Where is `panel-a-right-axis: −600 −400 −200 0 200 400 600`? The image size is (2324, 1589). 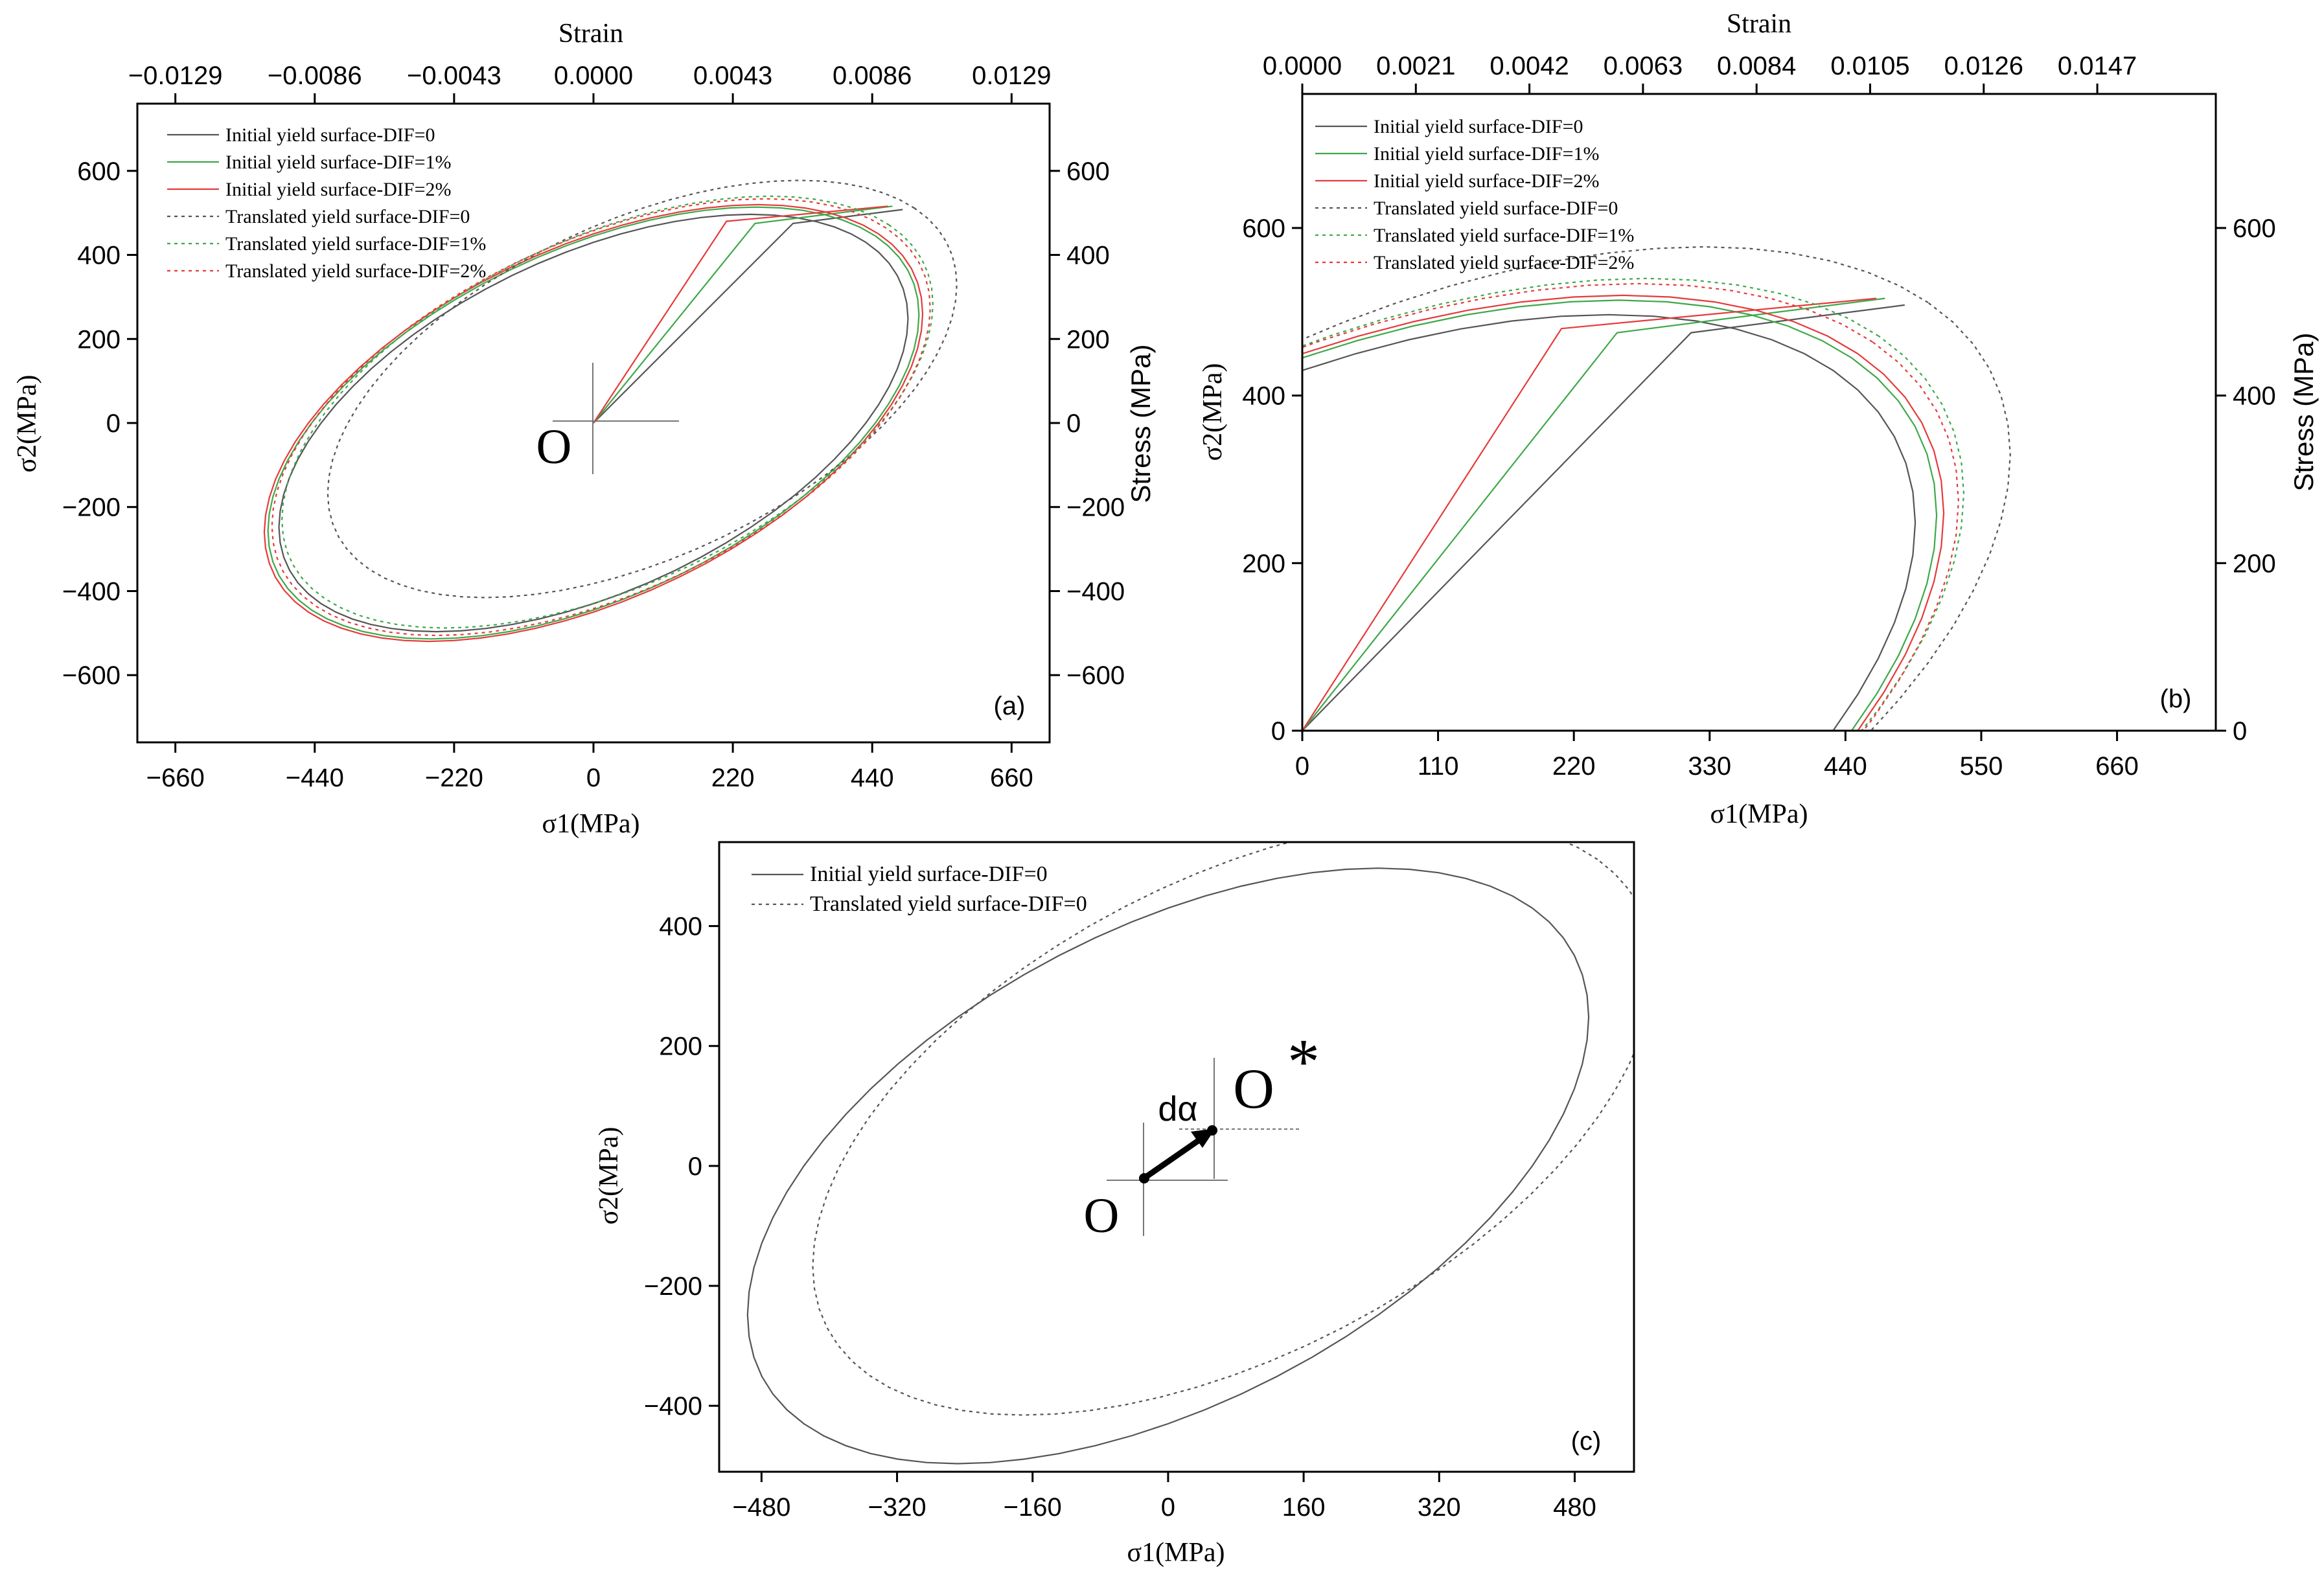
panel-a-right-axis: −600 −400 −200 0 200 400 600 is located at coordinates (1087, 423).